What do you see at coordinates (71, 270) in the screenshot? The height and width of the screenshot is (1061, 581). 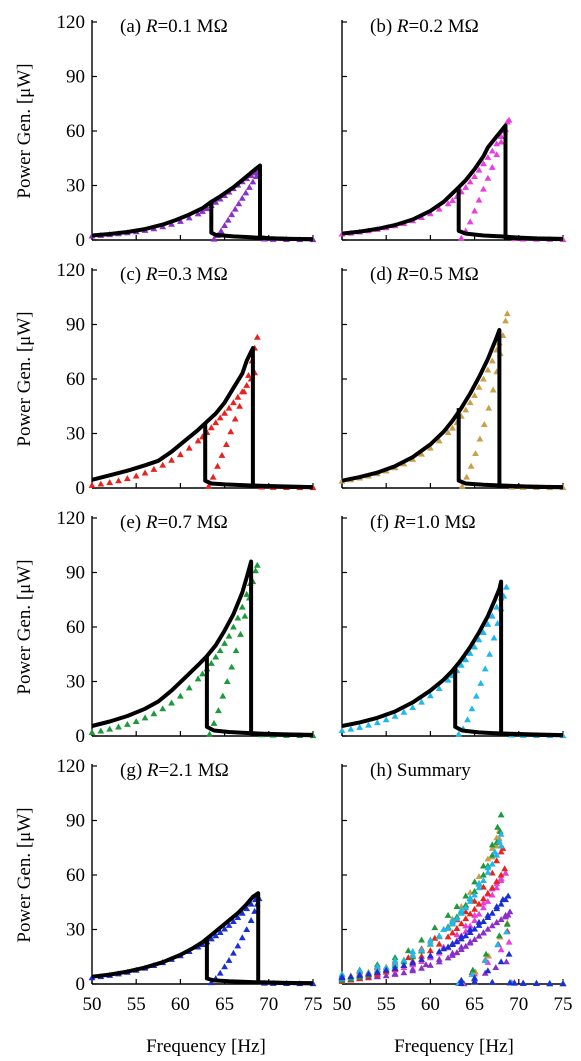 I see `y-tick-label: 120` at bounding box center [71, 270].